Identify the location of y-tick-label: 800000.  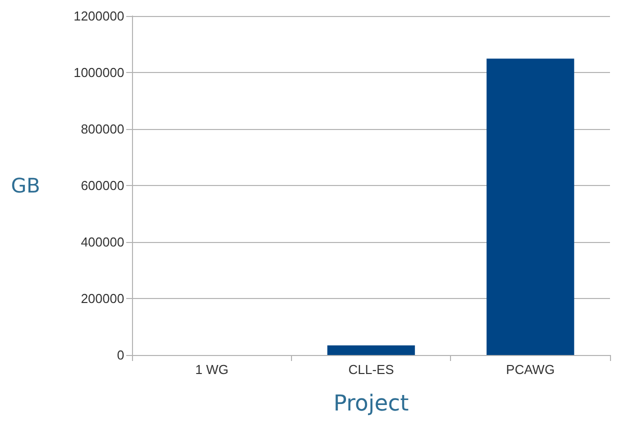
(102, 129).